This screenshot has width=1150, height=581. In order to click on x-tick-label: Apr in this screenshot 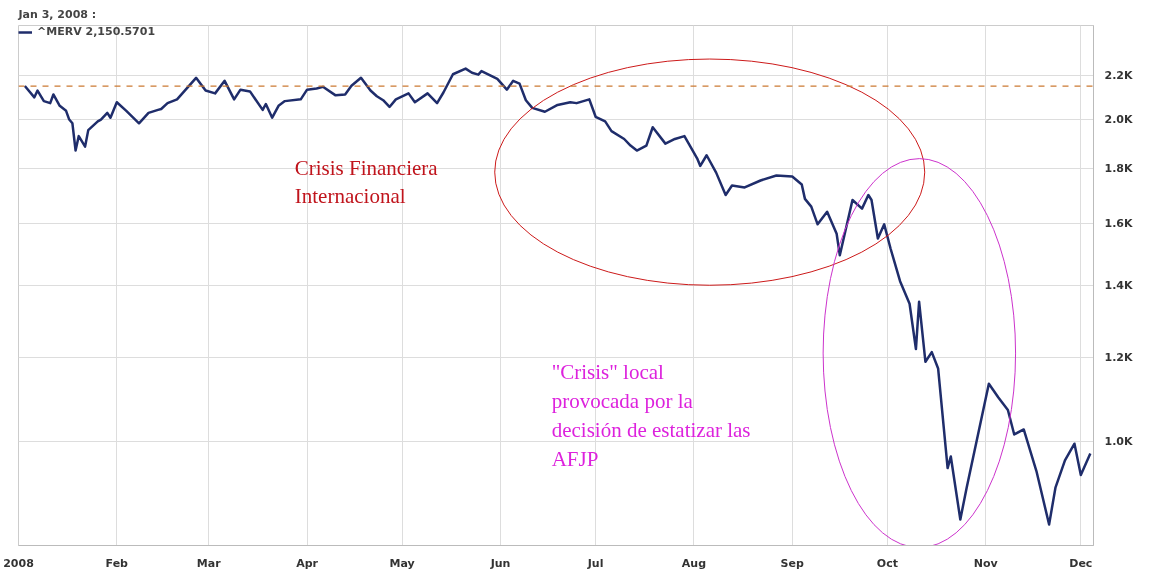, I will do `click(307, 563)`.